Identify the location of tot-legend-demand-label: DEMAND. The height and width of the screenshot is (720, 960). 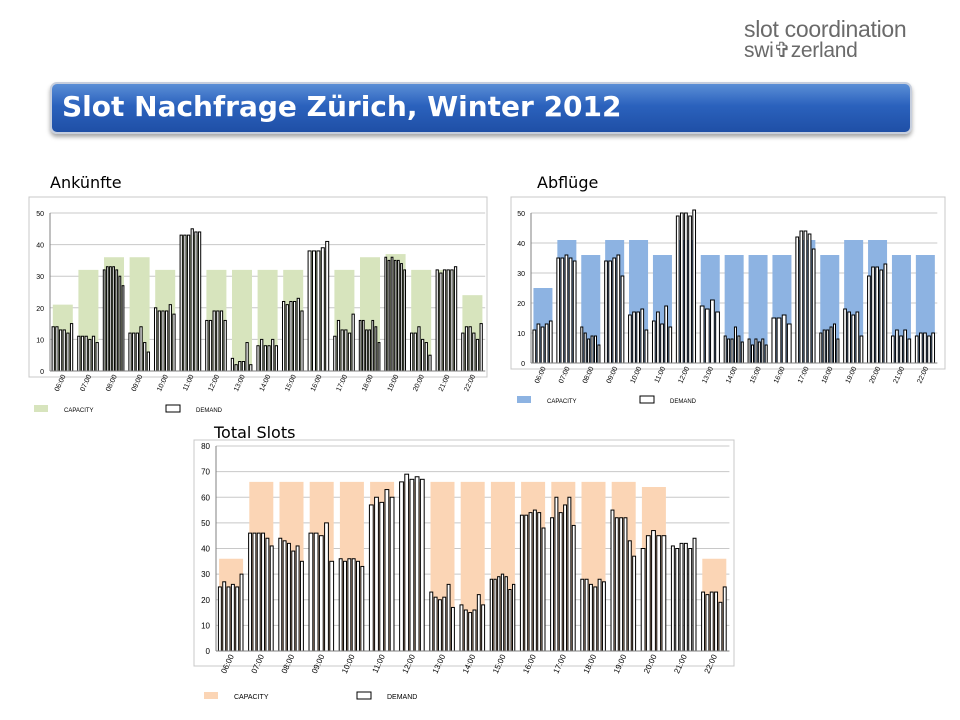
(402, 697).